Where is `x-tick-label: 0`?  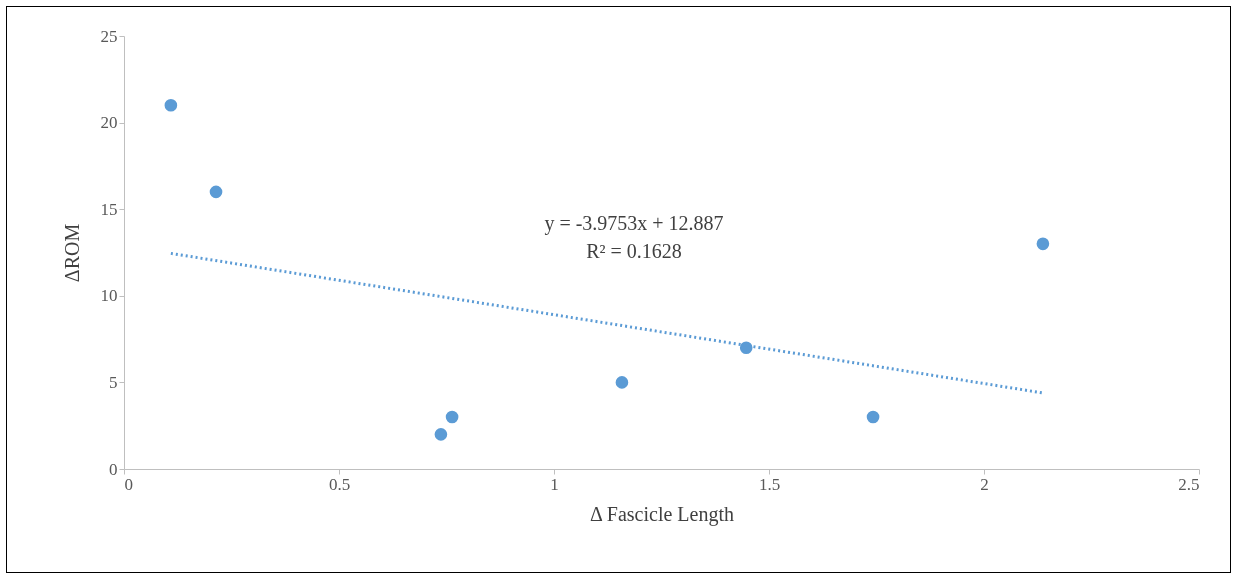
x-tick-label: 0 is located at coordinates (128, 484).